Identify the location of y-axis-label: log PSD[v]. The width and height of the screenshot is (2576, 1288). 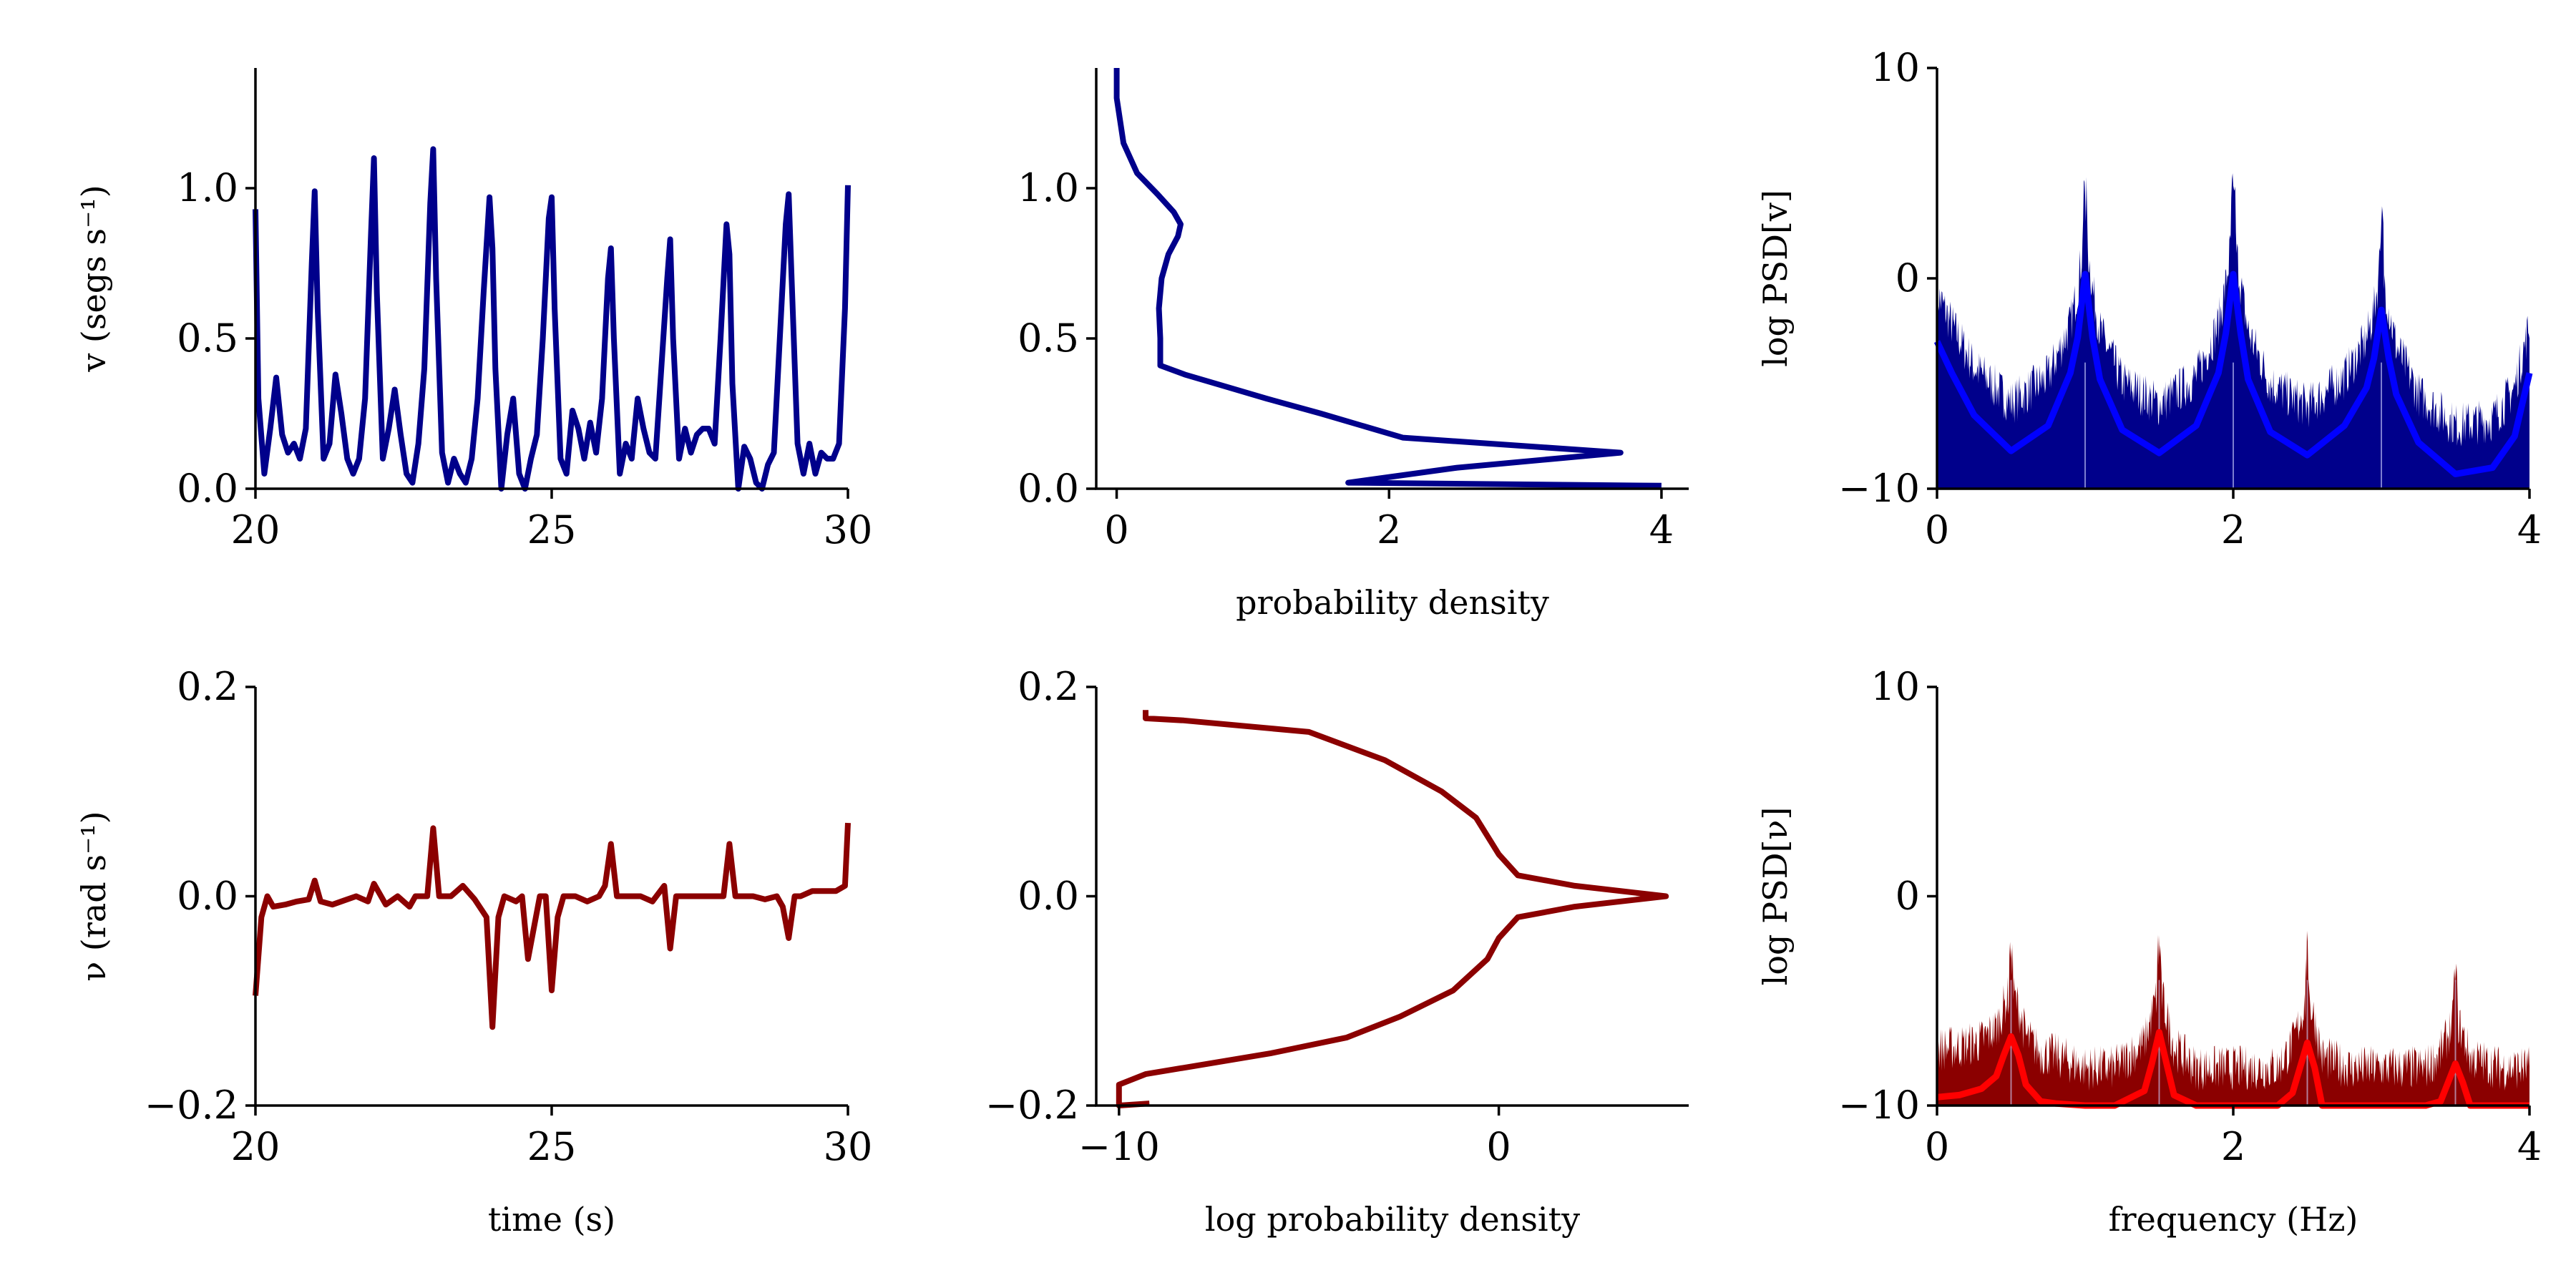
(1775, 278).